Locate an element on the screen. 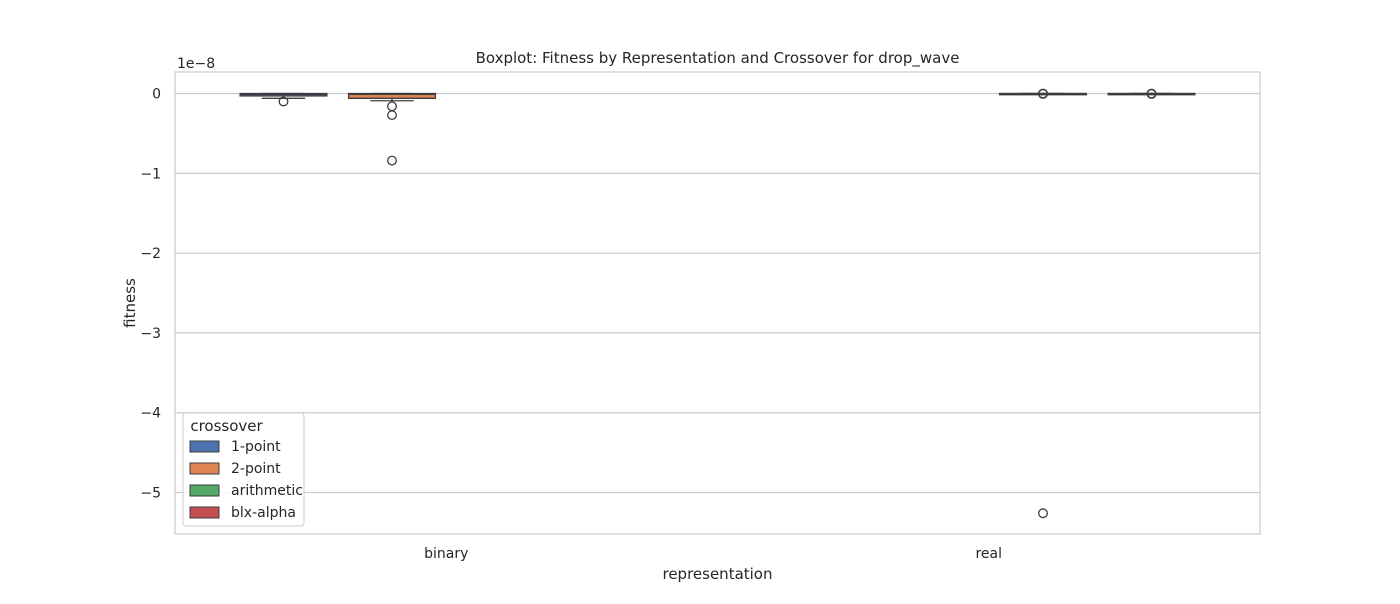  box-binary-1-point is located at coordinates (283, 99).